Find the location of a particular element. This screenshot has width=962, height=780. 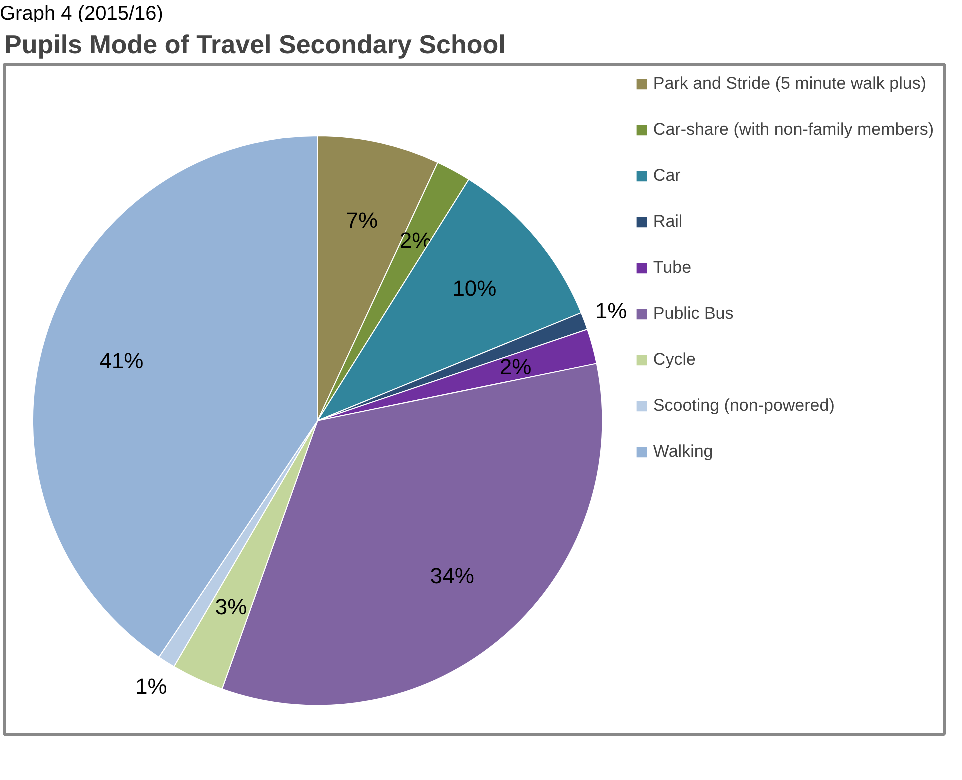

data-label: 3% is located at coordinates (231, 607).